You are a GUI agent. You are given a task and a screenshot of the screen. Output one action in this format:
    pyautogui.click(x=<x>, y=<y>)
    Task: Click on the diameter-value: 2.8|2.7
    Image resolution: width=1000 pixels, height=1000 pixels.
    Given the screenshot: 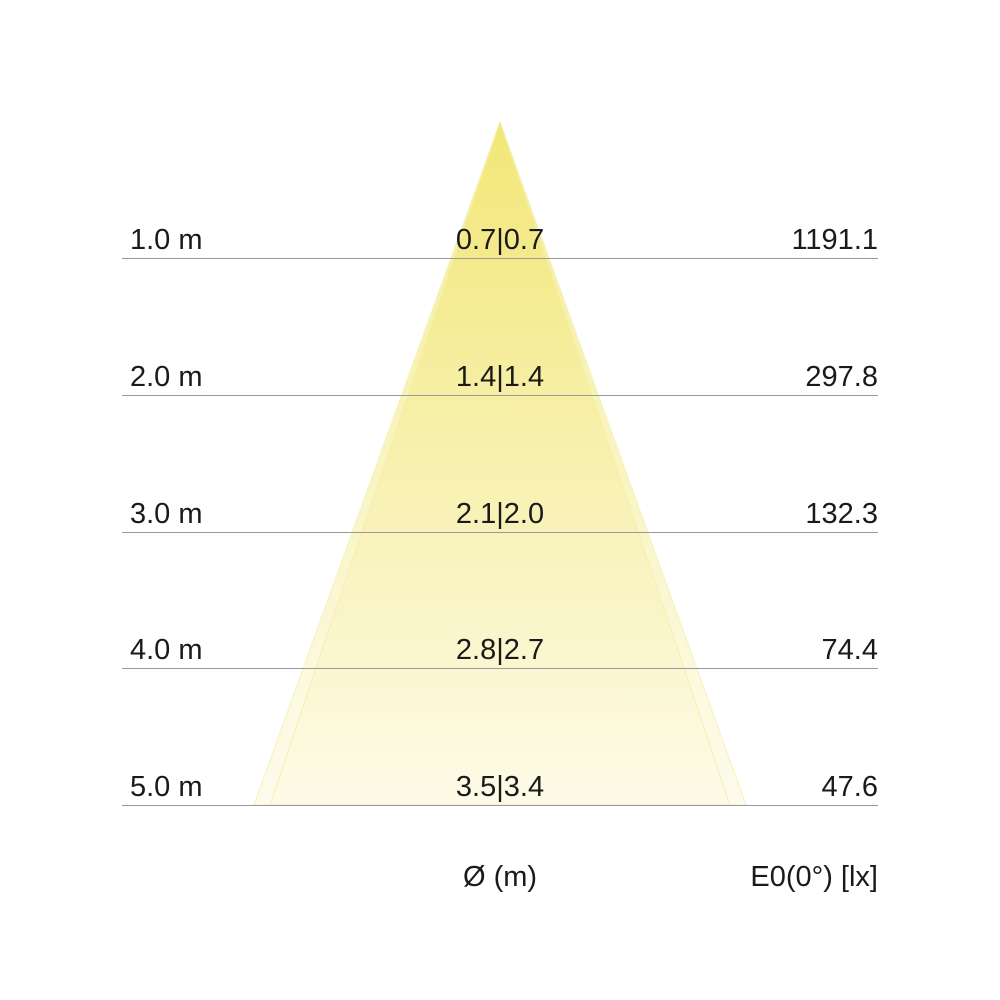 What is the action you would take?
    pyautogui.click(x=500, y=650)
    